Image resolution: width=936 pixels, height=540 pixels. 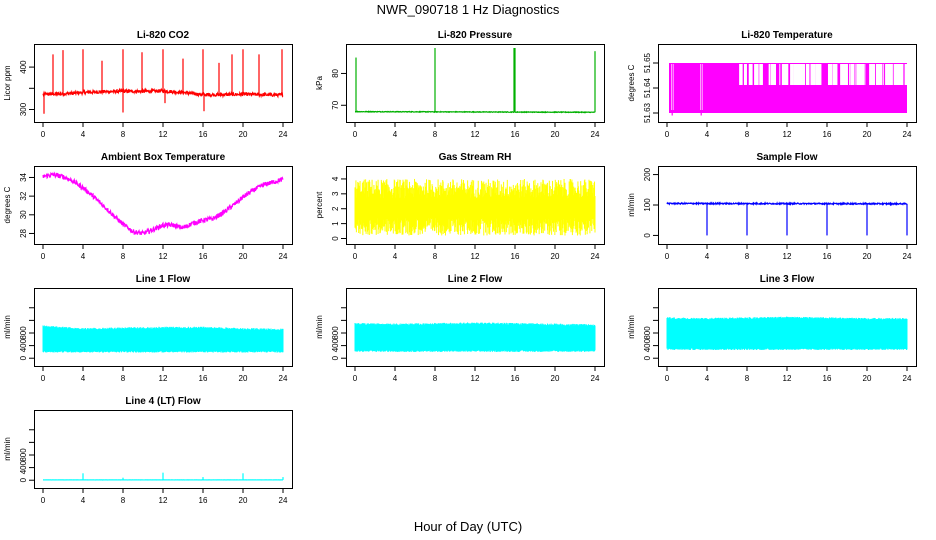 I want to click on panel-4-xtick-label: 20, so click(x=243, y=256).